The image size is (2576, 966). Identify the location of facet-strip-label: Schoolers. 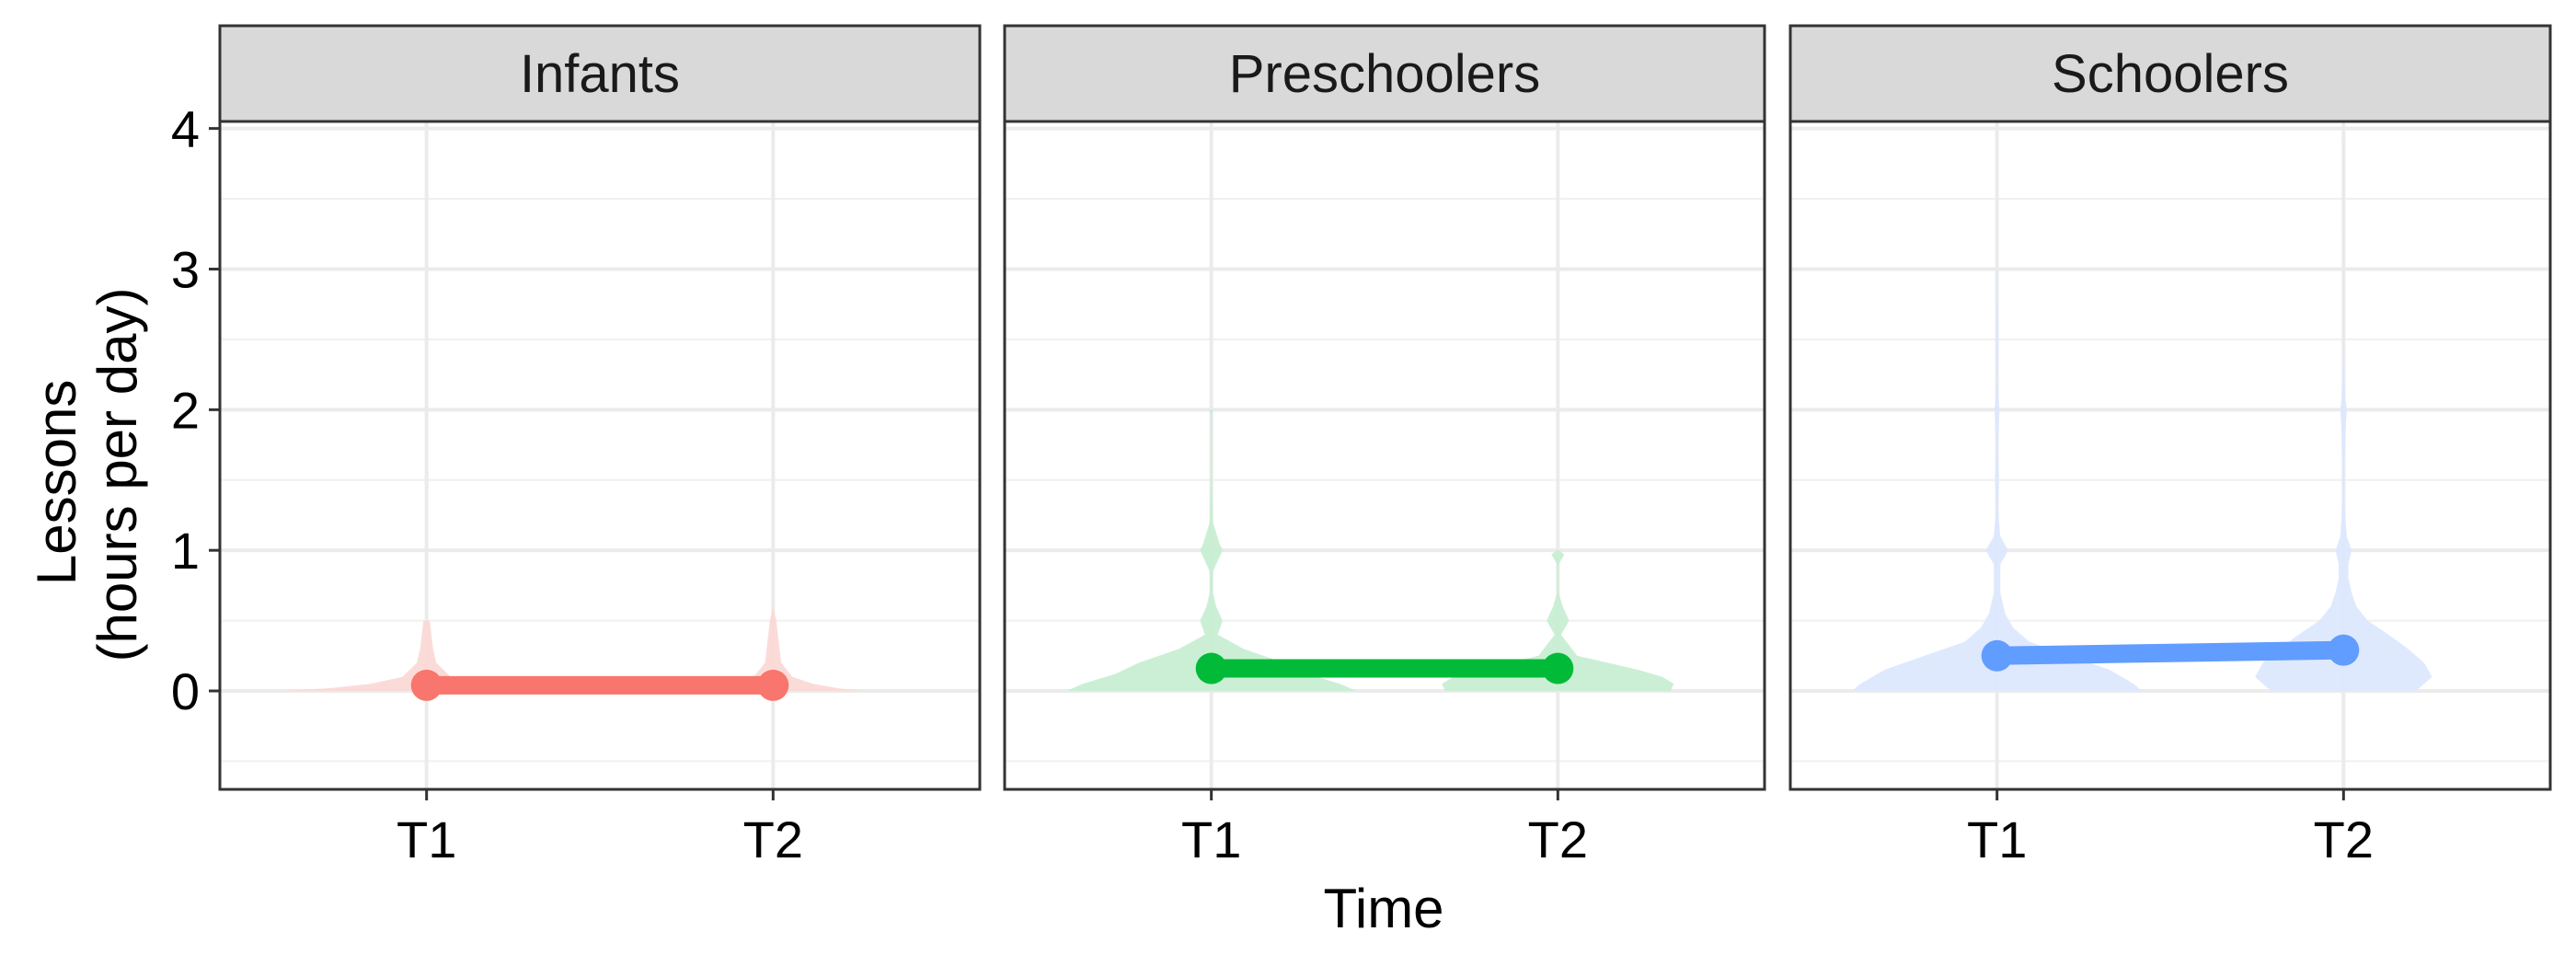
(2170, 74).